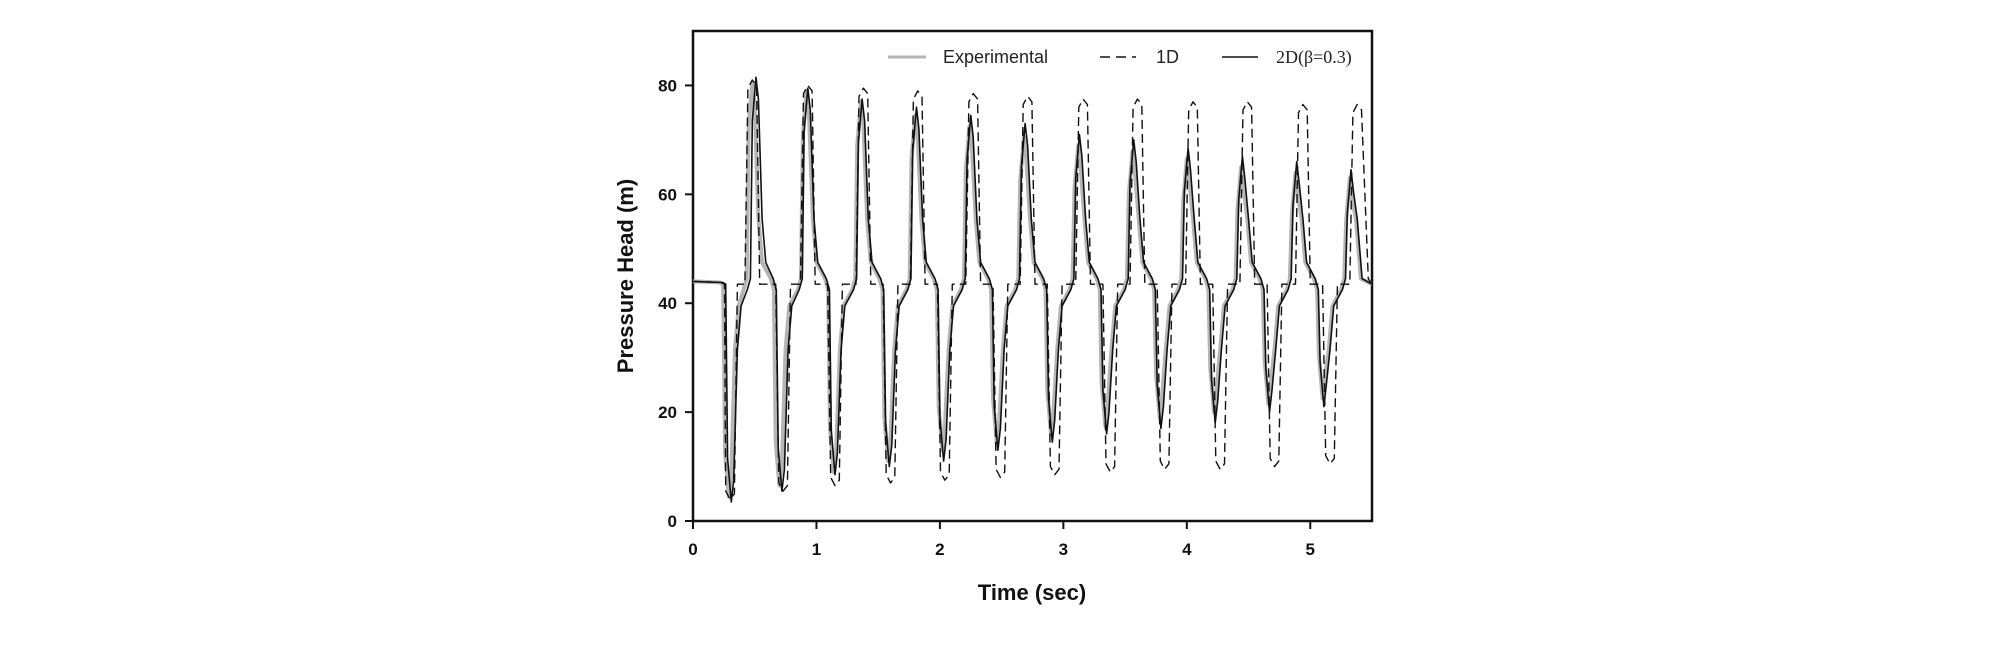  What do you see at coordinates (1120, 57) in the screenshot?
I see `legend: Experimental 1D 2D(β=0.3)` at bounding box center [1120, 57].